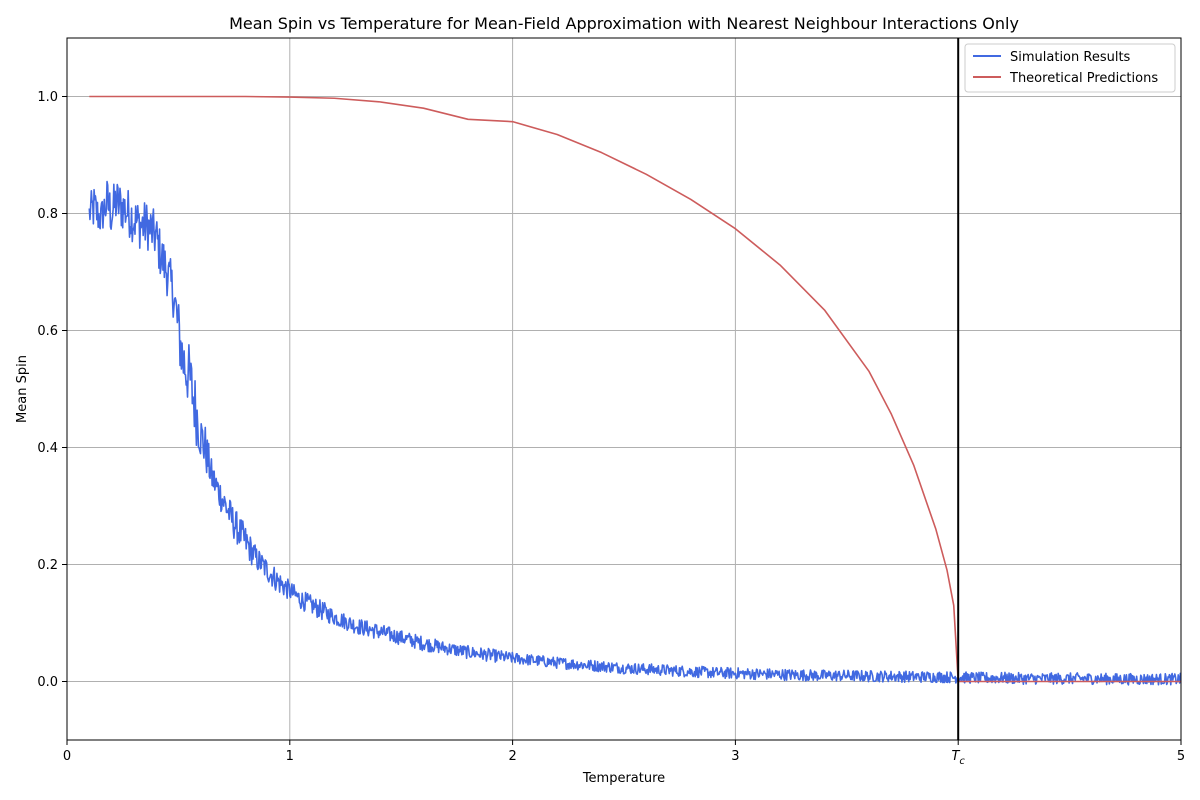 Image resolution: width=1200 pixels, height=800 pixels. I want to click on x-tick-label: 0, so click(67, 756).